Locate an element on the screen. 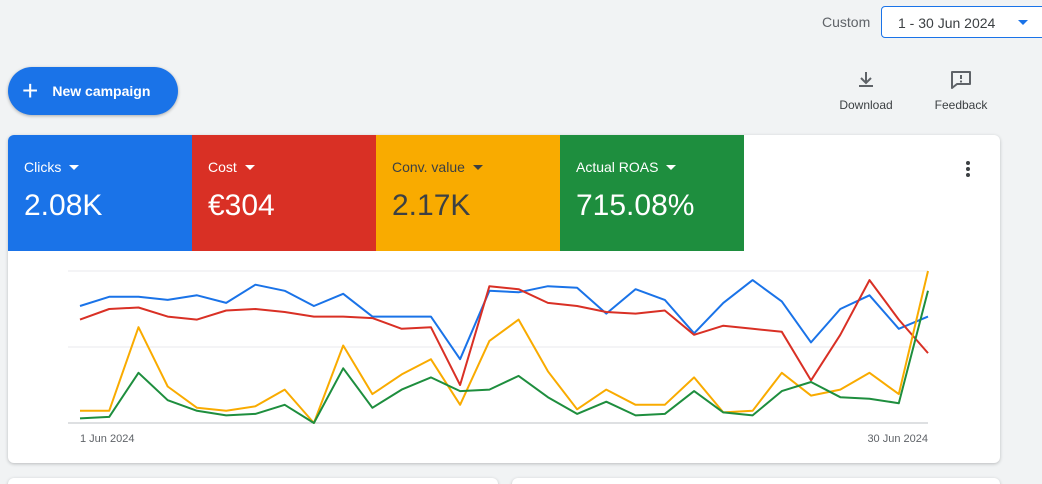  metric-tile-cost: Cost €304 is located at coordinates (284, 193).